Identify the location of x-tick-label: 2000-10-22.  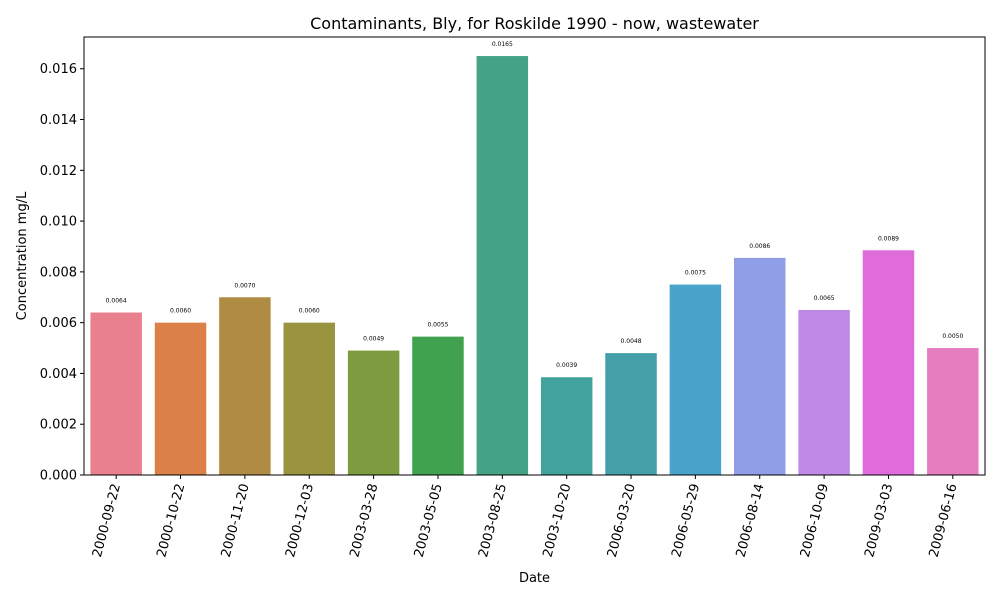
(171, 520).